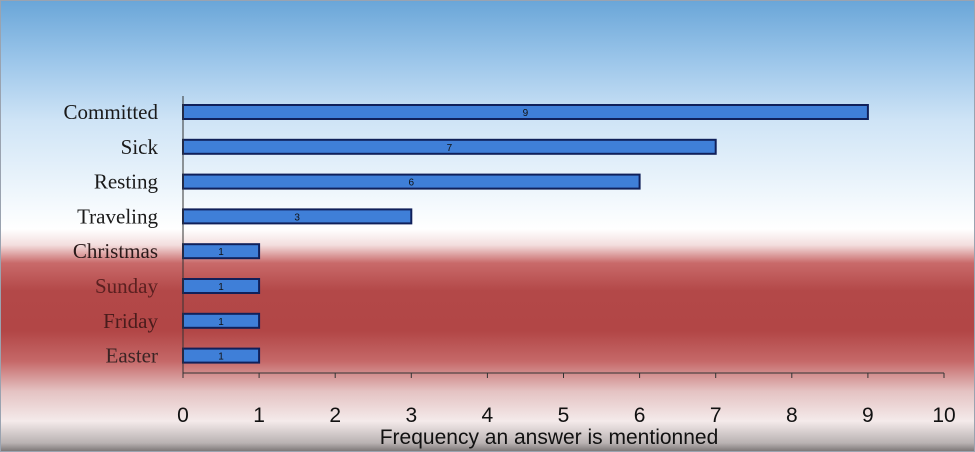 This screenshot has height=452, width=975. I want to click on category-label-resting: Resting, so click(126, 182).